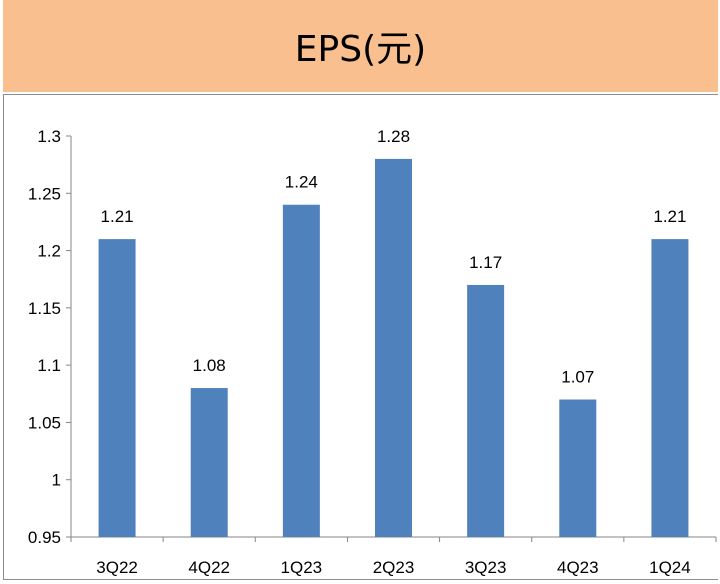  Describe the element at coordinates (486, 410) in the screenshot. I see `bar-3Q23` at that location.